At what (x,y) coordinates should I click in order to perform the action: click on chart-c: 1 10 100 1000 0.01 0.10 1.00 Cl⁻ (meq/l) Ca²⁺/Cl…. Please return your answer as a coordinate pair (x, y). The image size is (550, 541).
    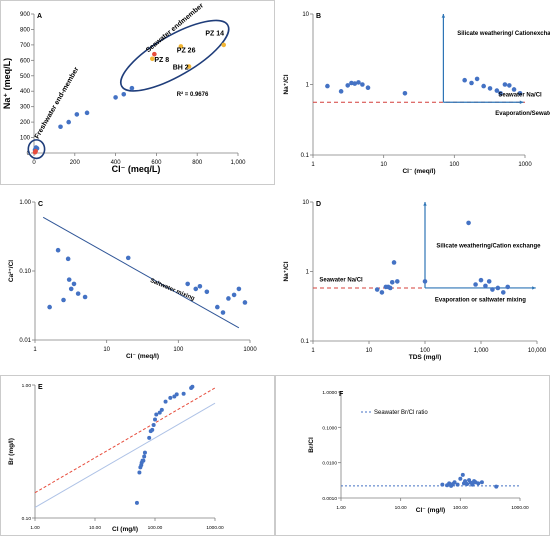
    Looking at the image, I should click on (132, 280).